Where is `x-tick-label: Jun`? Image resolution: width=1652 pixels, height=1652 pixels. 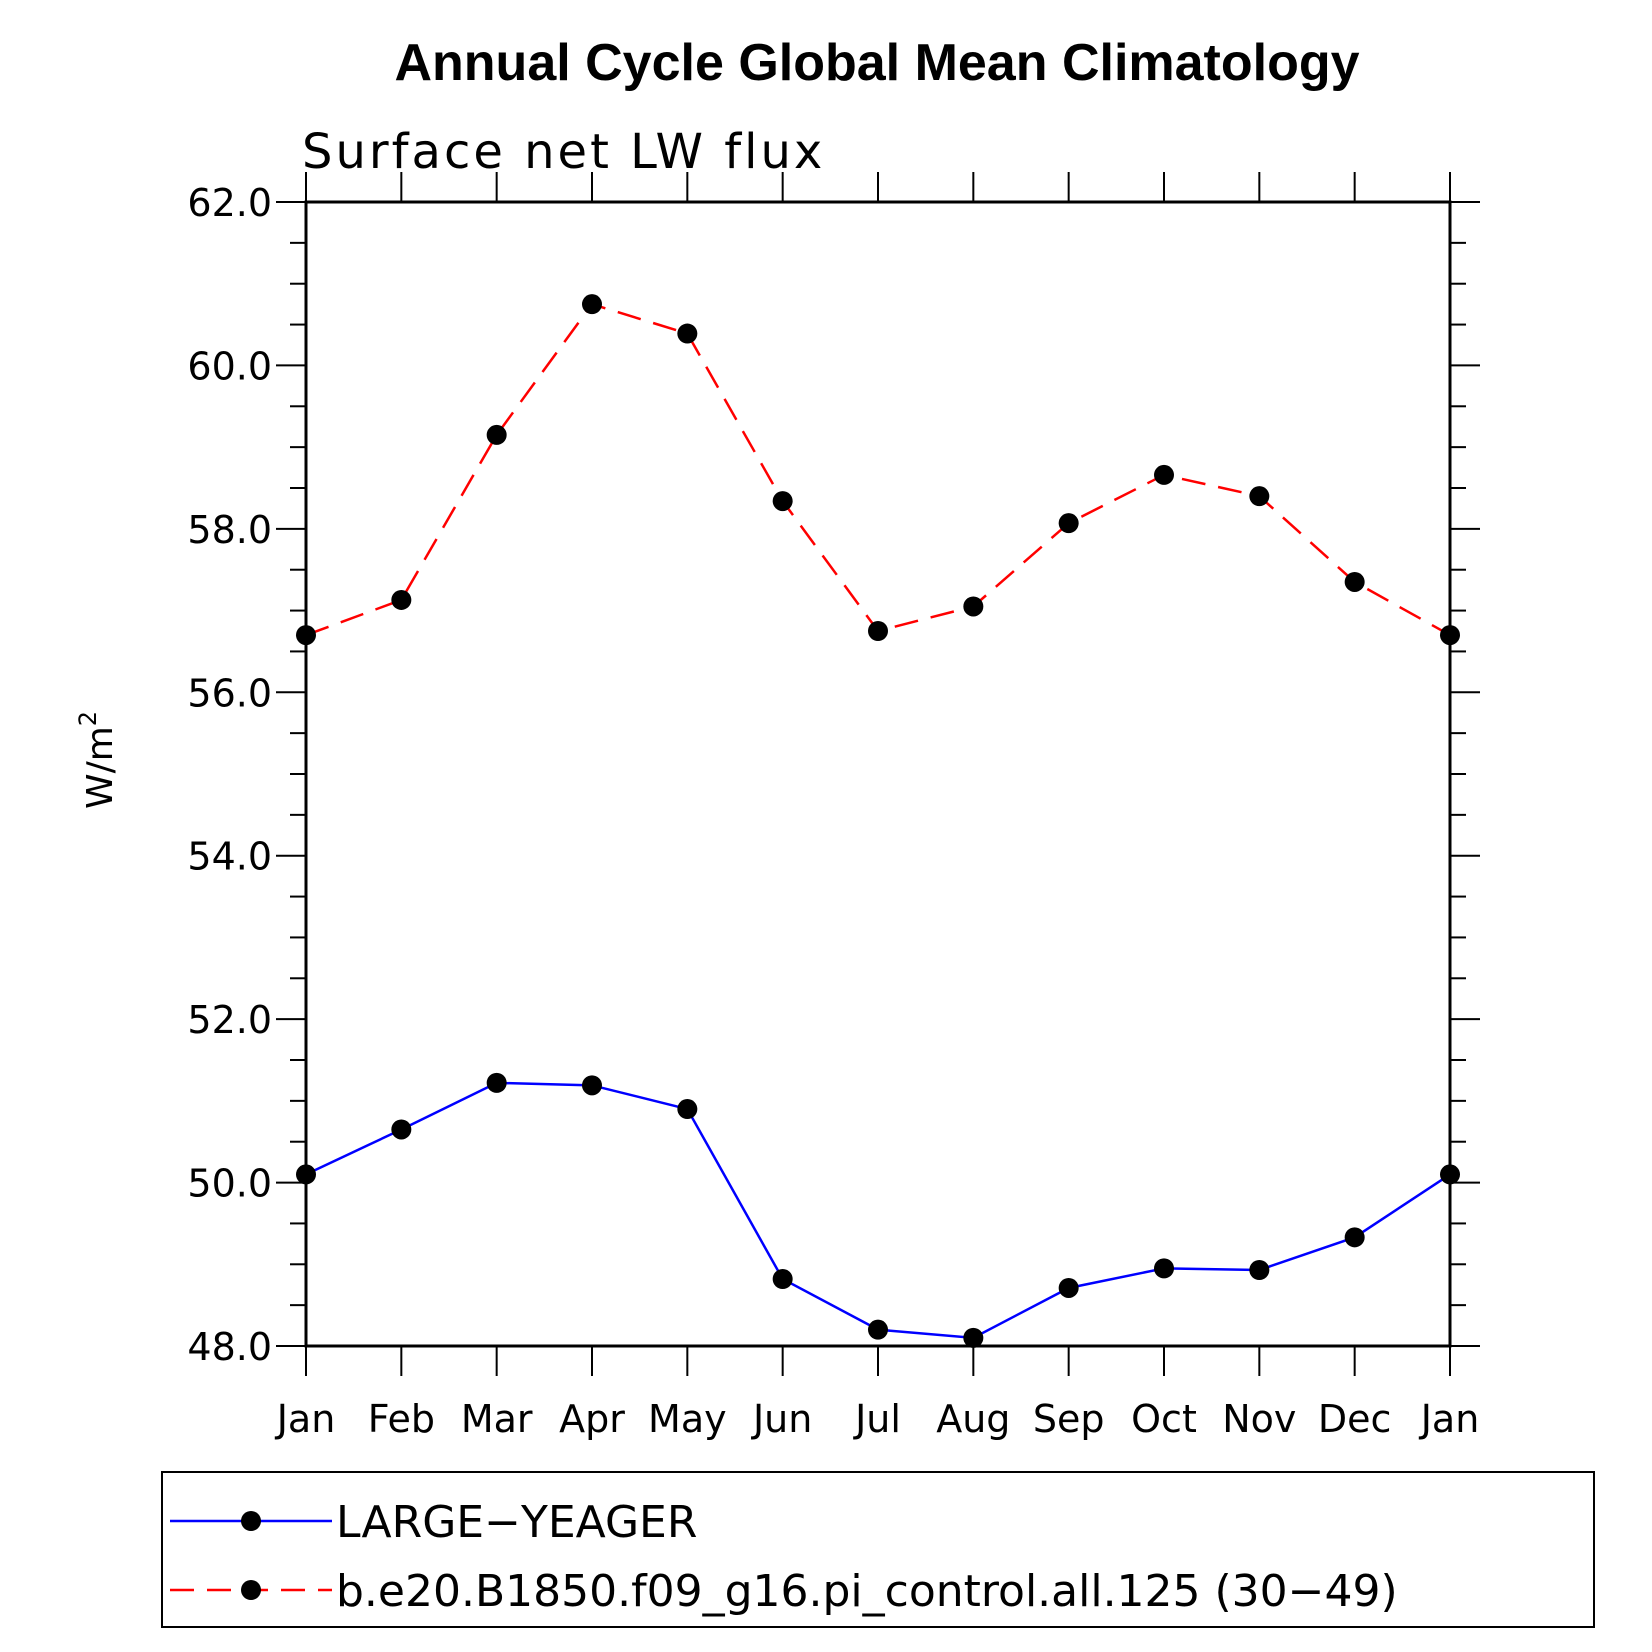 x-tick-label: Jun is located at coordinates (781, 1419).